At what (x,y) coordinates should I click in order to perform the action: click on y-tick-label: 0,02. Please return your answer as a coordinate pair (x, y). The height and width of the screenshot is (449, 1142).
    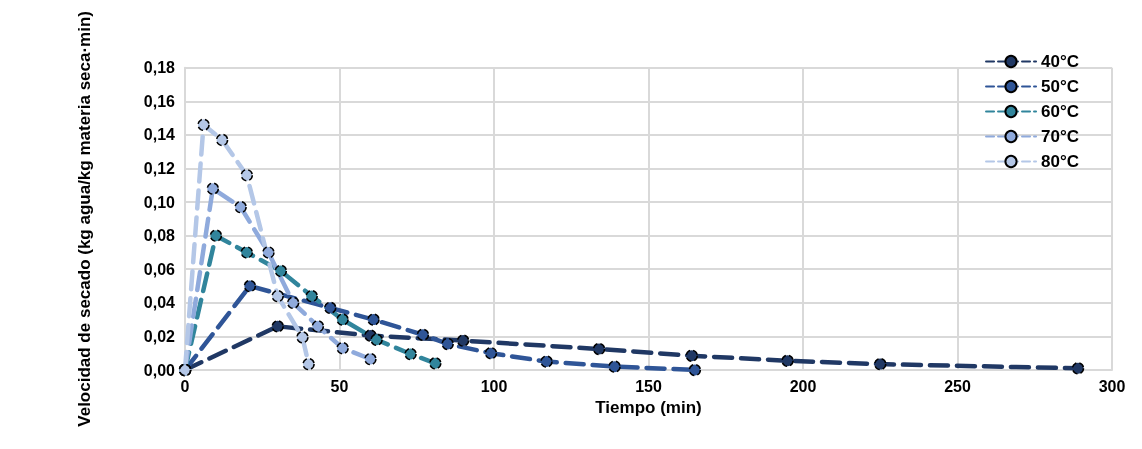
    Looking at the image, I should click on (159, 336).